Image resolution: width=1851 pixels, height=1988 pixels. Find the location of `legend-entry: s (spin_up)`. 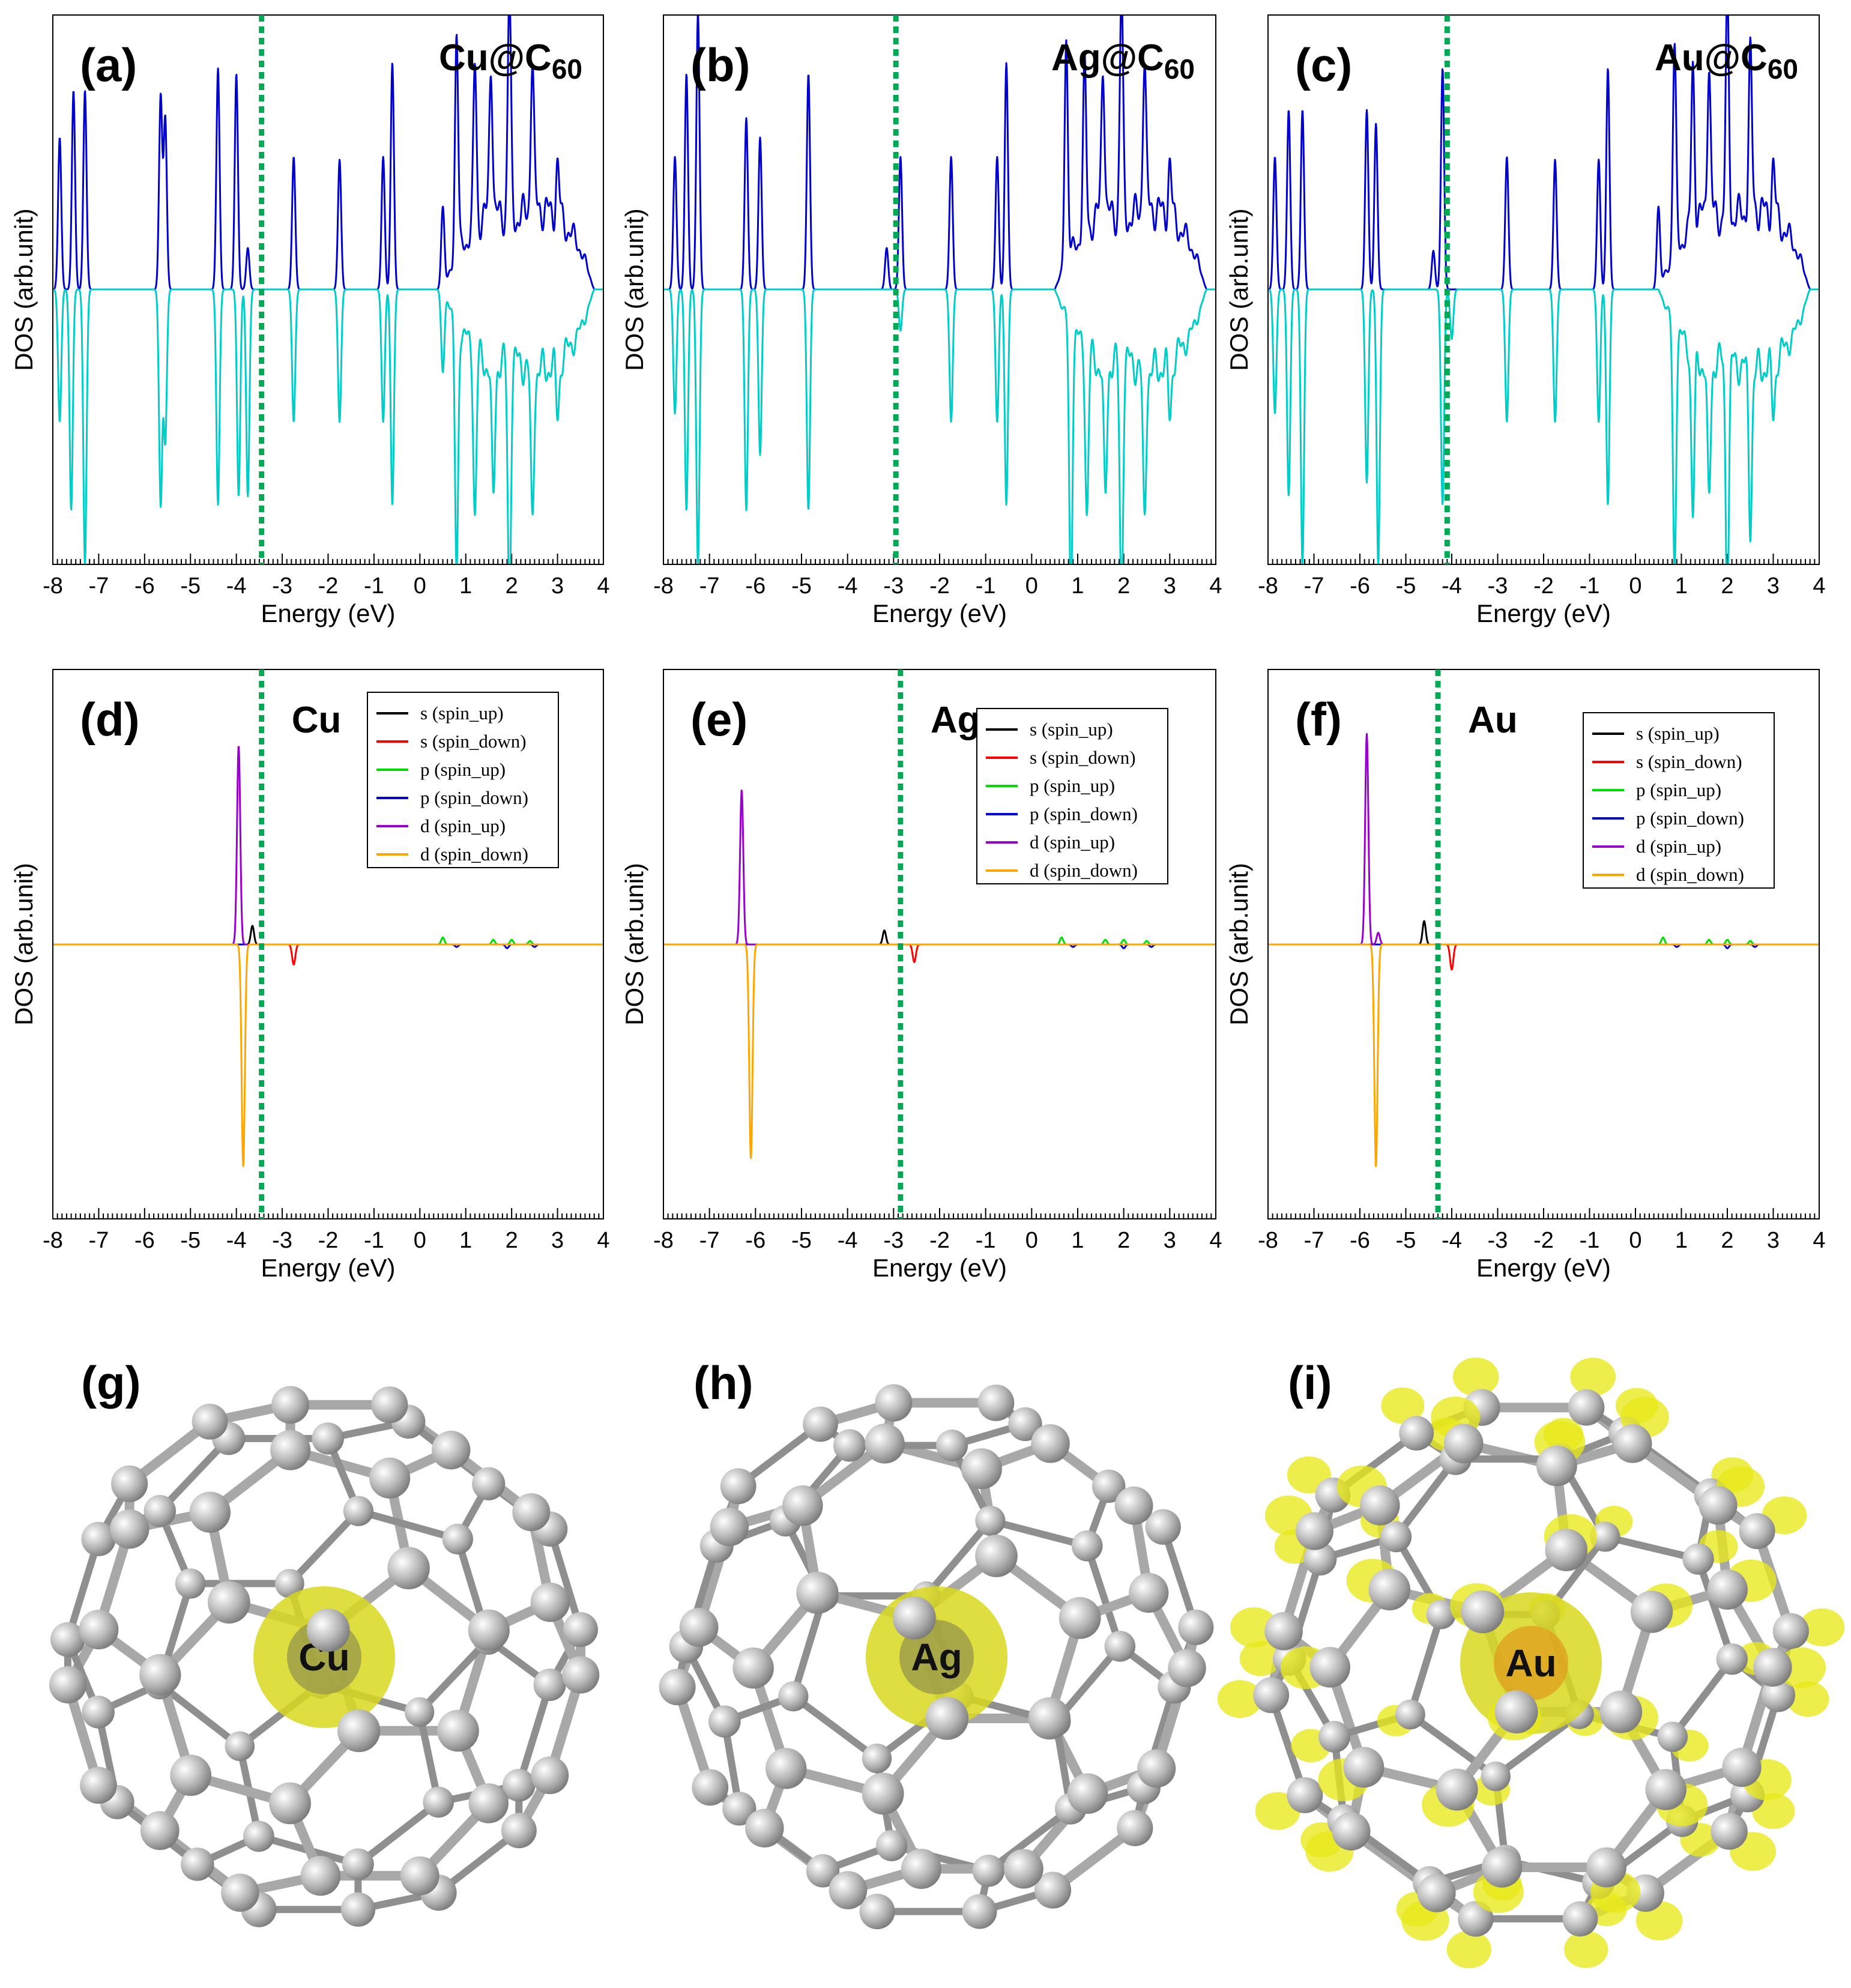

legend-entry: s (spin_up) is located at coordinates (1678, 733).